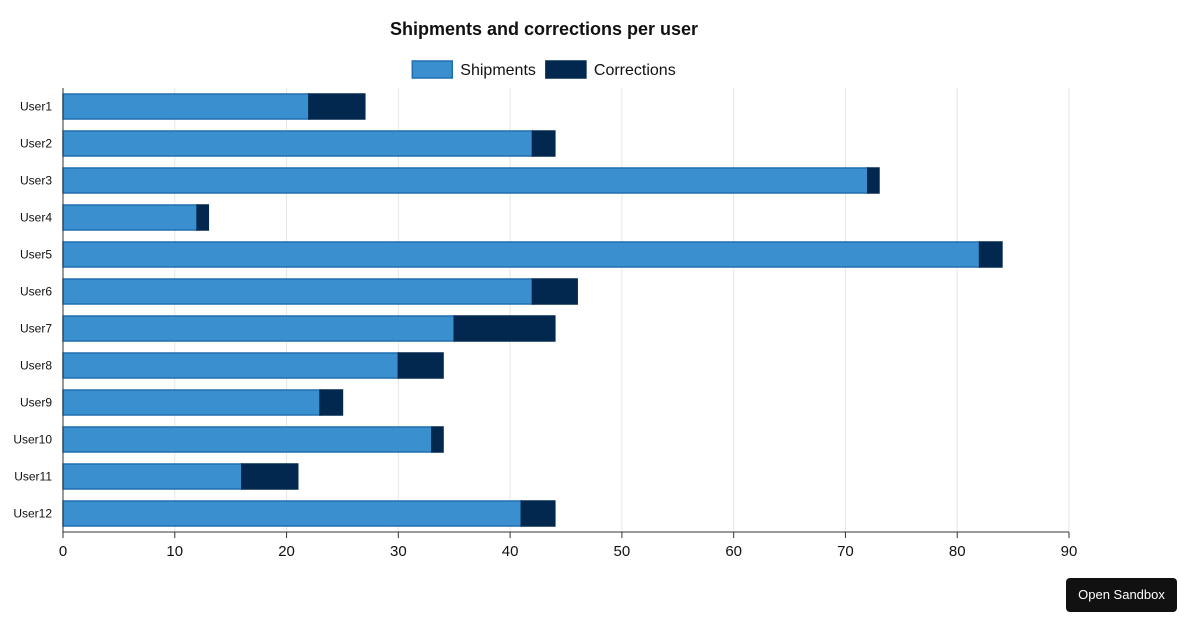 This screenshot has height=630, width=1200. What do you see at coordinates (270, 476) in the screenshot?
I see `bar-corrections-user11` at bounding box center [270, 476].